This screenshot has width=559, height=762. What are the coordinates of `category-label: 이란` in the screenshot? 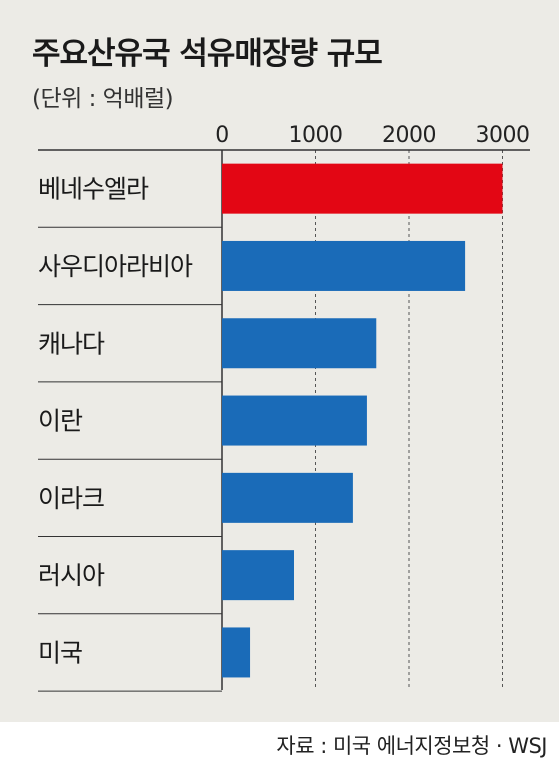 It's located at (60, 421).